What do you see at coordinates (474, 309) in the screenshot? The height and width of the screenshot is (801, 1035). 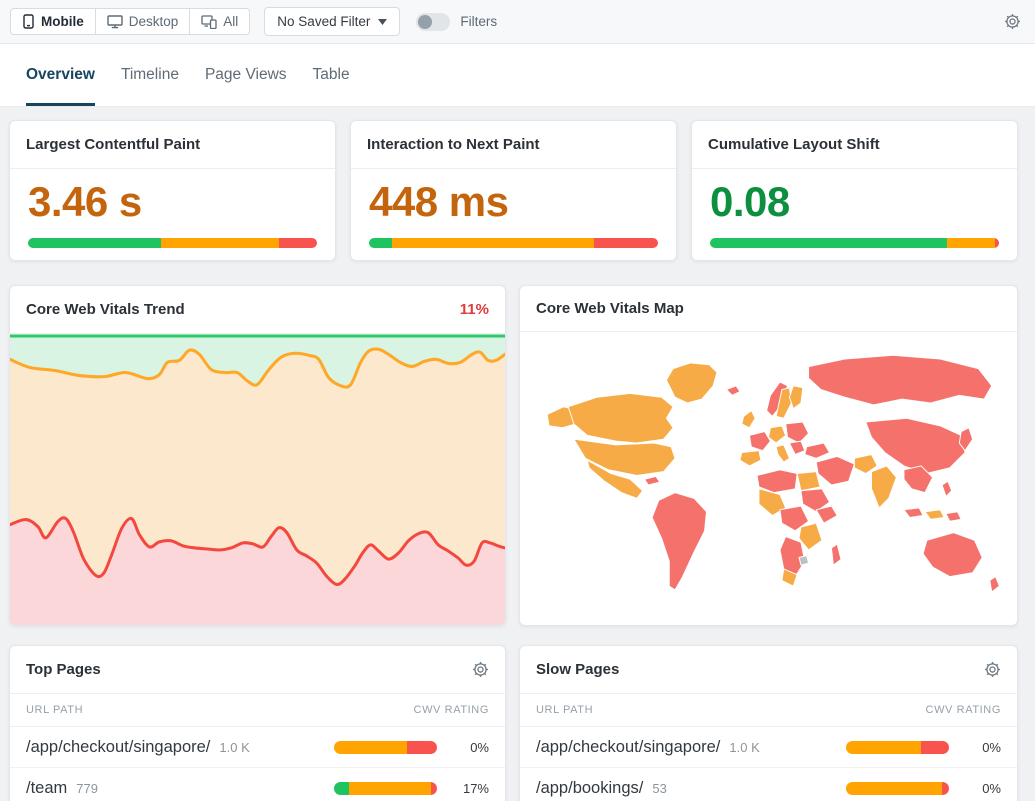 I see `cwv-trend-change-badge: 11%` at bounding box center [474, 309].